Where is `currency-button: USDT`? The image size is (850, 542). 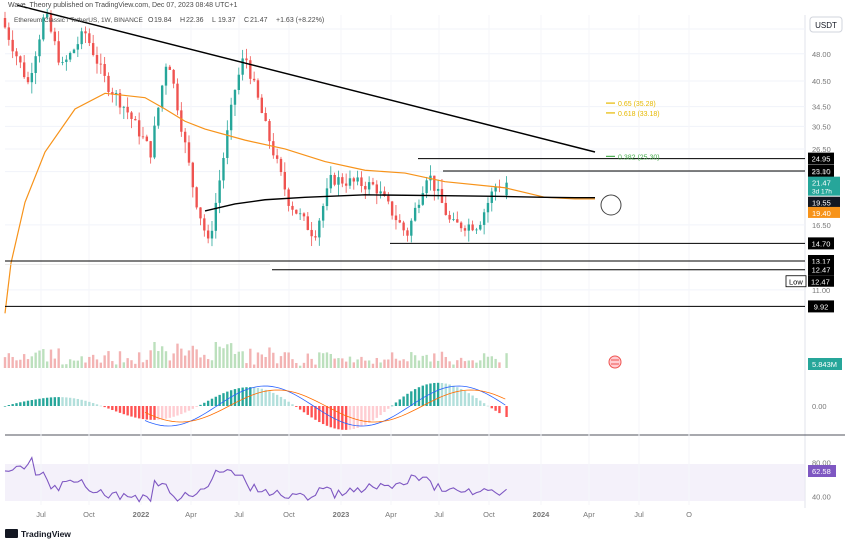
currency-button: USDT is located at coordinates (826, 24).